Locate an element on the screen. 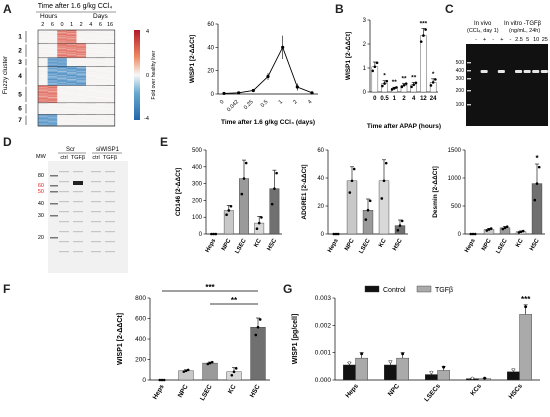  legend-swatch is located at coordinates (372, 289).